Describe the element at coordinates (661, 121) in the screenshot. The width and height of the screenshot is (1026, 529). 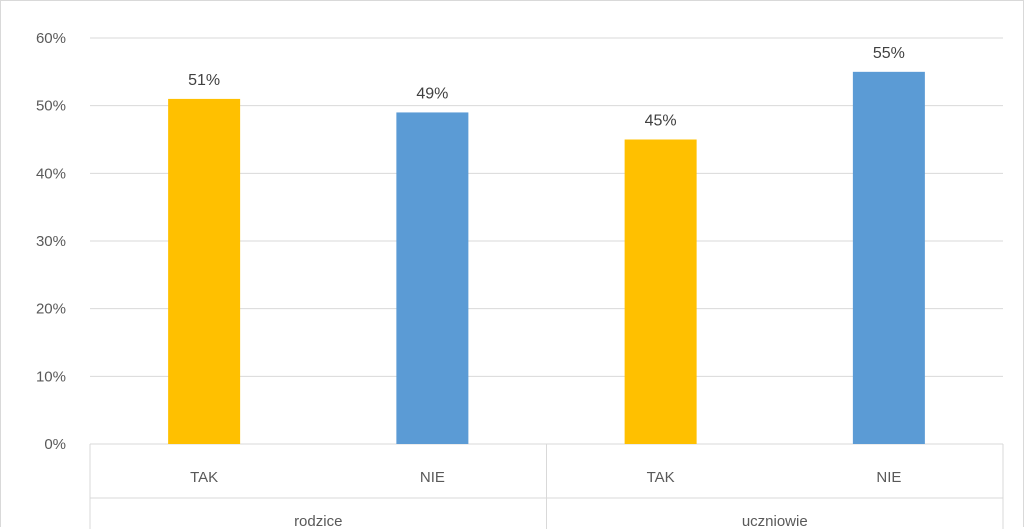
I see `data-label: 45%` at that location.